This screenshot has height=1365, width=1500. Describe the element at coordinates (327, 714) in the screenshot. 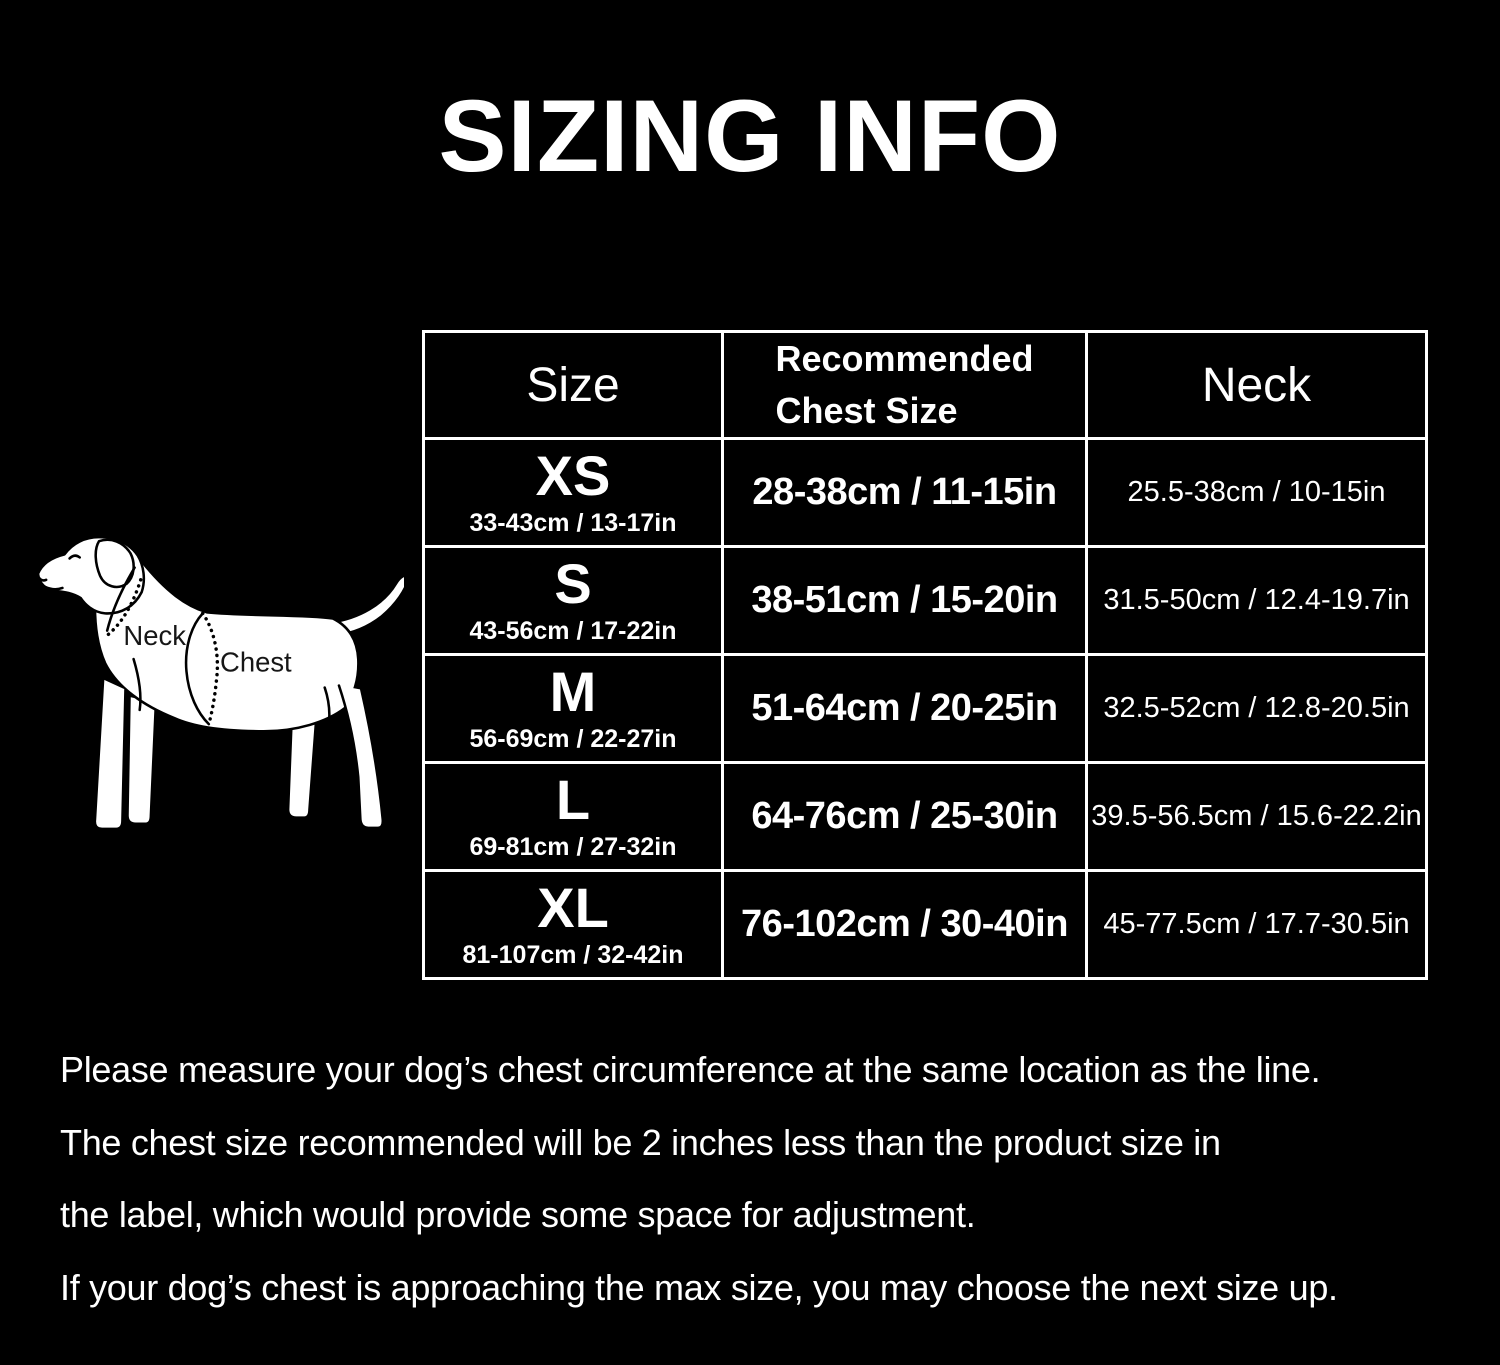

I see `dog-thigh-line` at that location.